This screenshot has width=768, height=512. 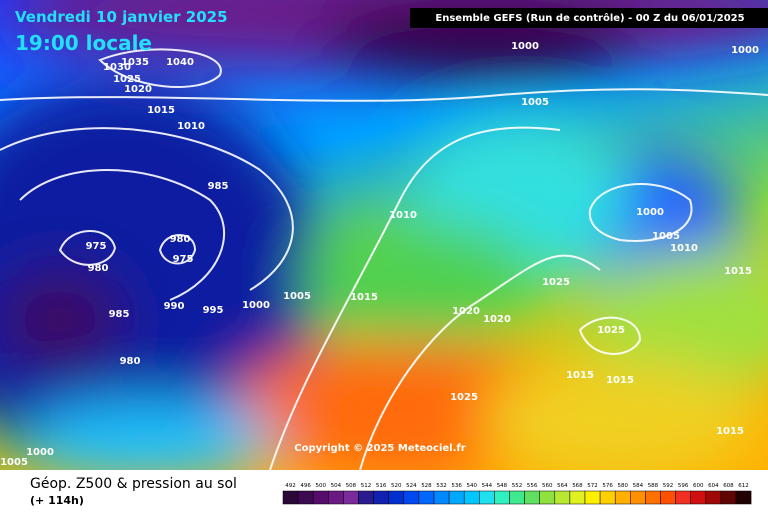 What do you see at coordinates (351, 486) in the screenshot?
I see `colorbar-label: 508` at bounding box center [351, 486].